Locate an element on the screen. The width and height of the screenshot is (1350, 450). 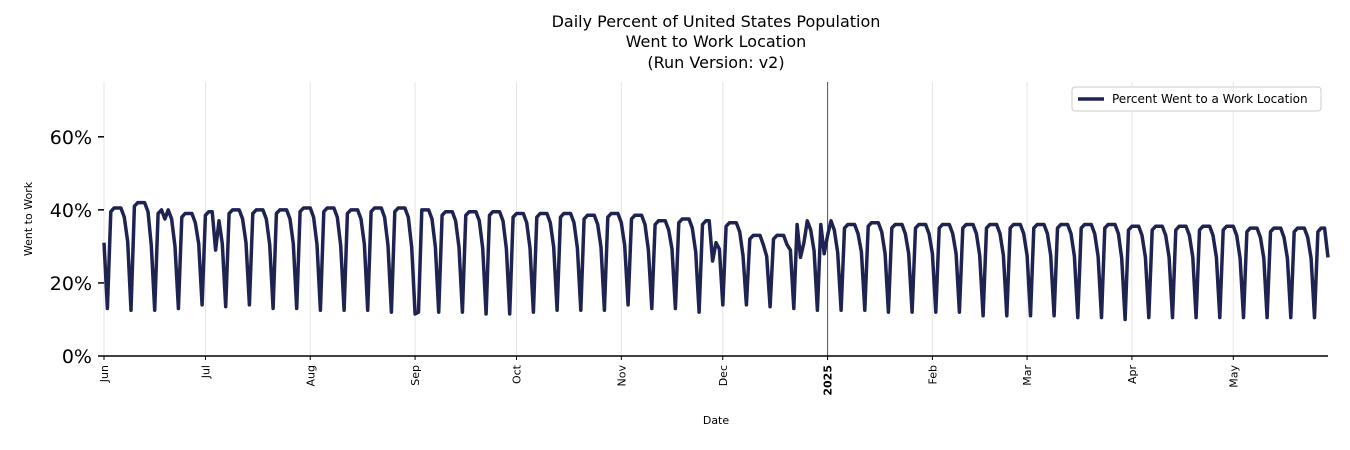
legend-box is located at coordinates (1196, 99).